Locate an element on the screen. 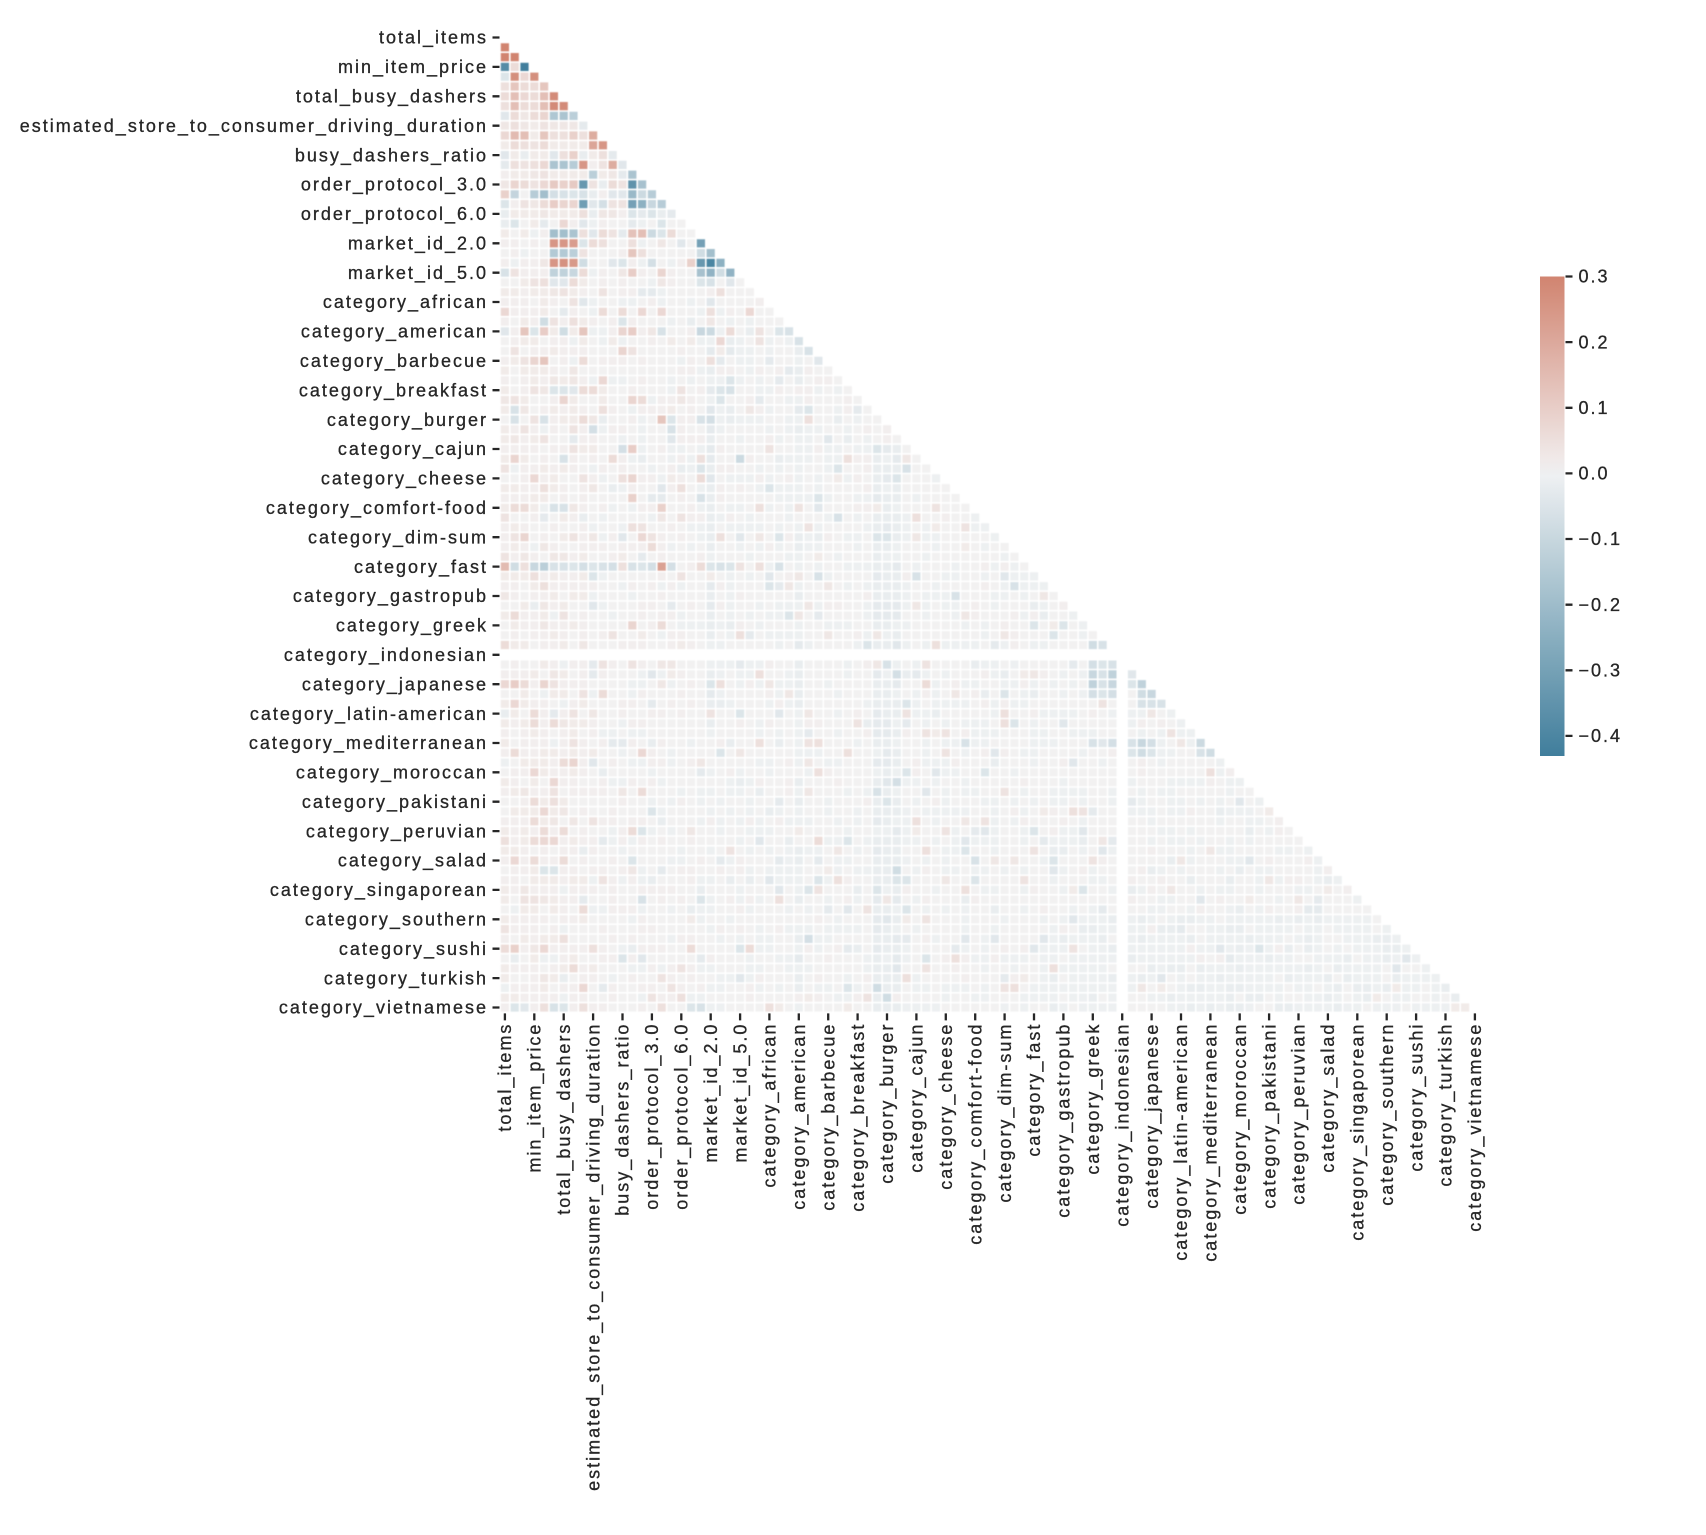 The width and height of the screenshot is (1706, 1535). svg-text: 0.2 is located at coordinates (1594, 342).